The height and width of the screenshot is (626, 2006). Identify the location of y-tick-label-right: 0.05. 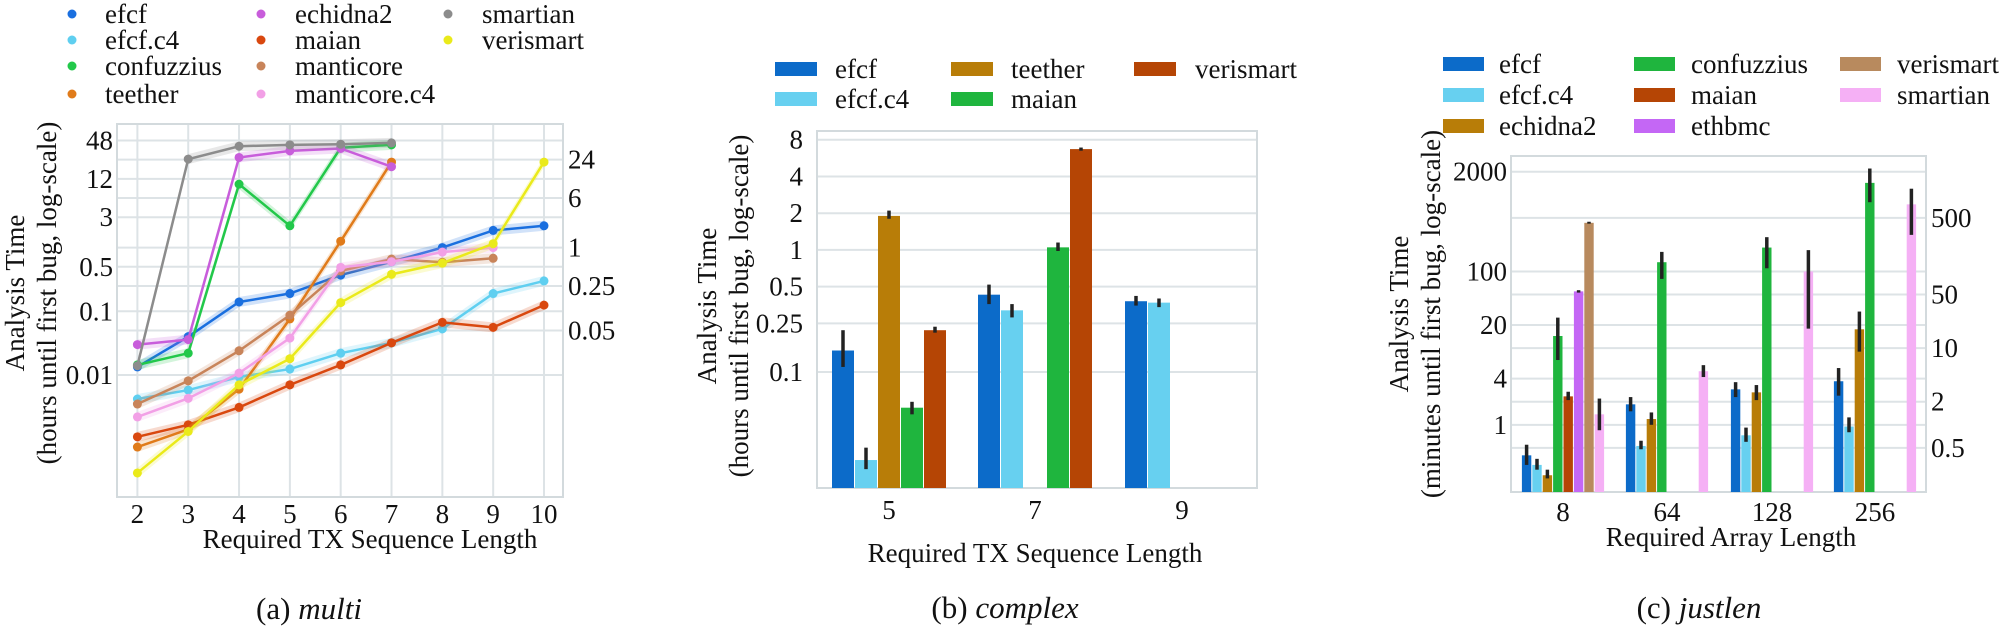
(591, 330).